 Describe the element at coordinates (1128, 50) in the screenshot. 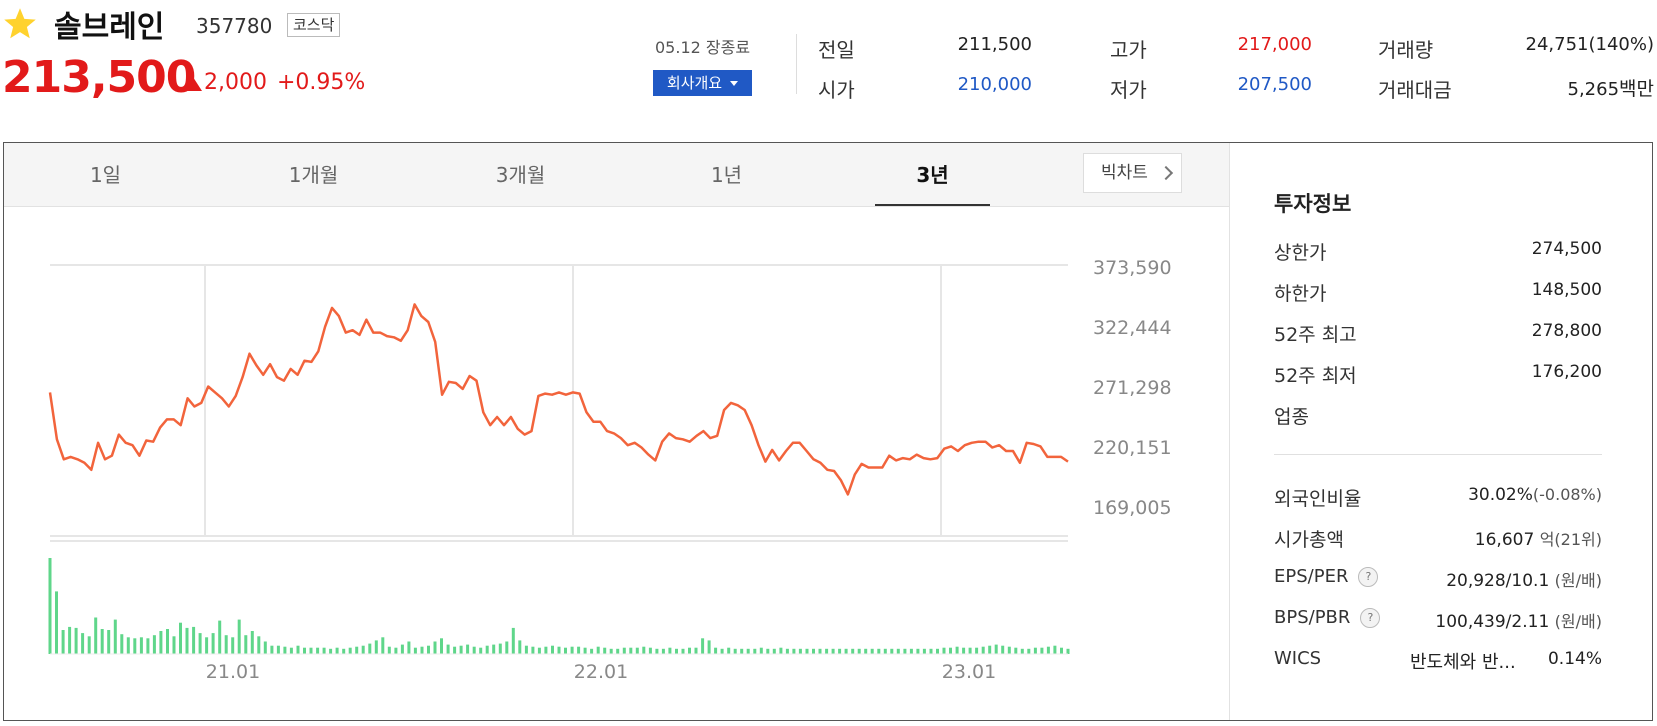

I see `high-label: 고가` at that location.